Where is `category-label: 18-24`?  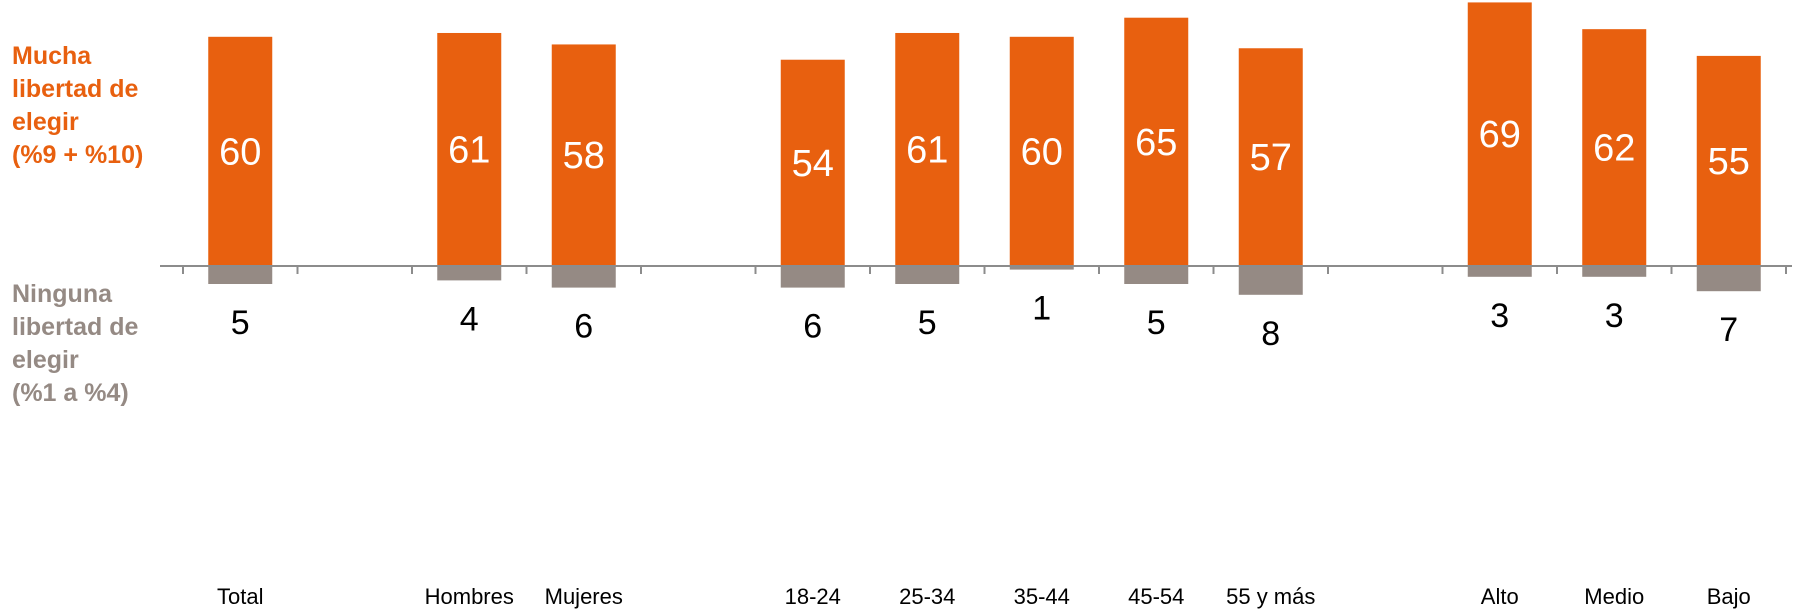 category-label: 18-24 is located at coordinates (813, 596).